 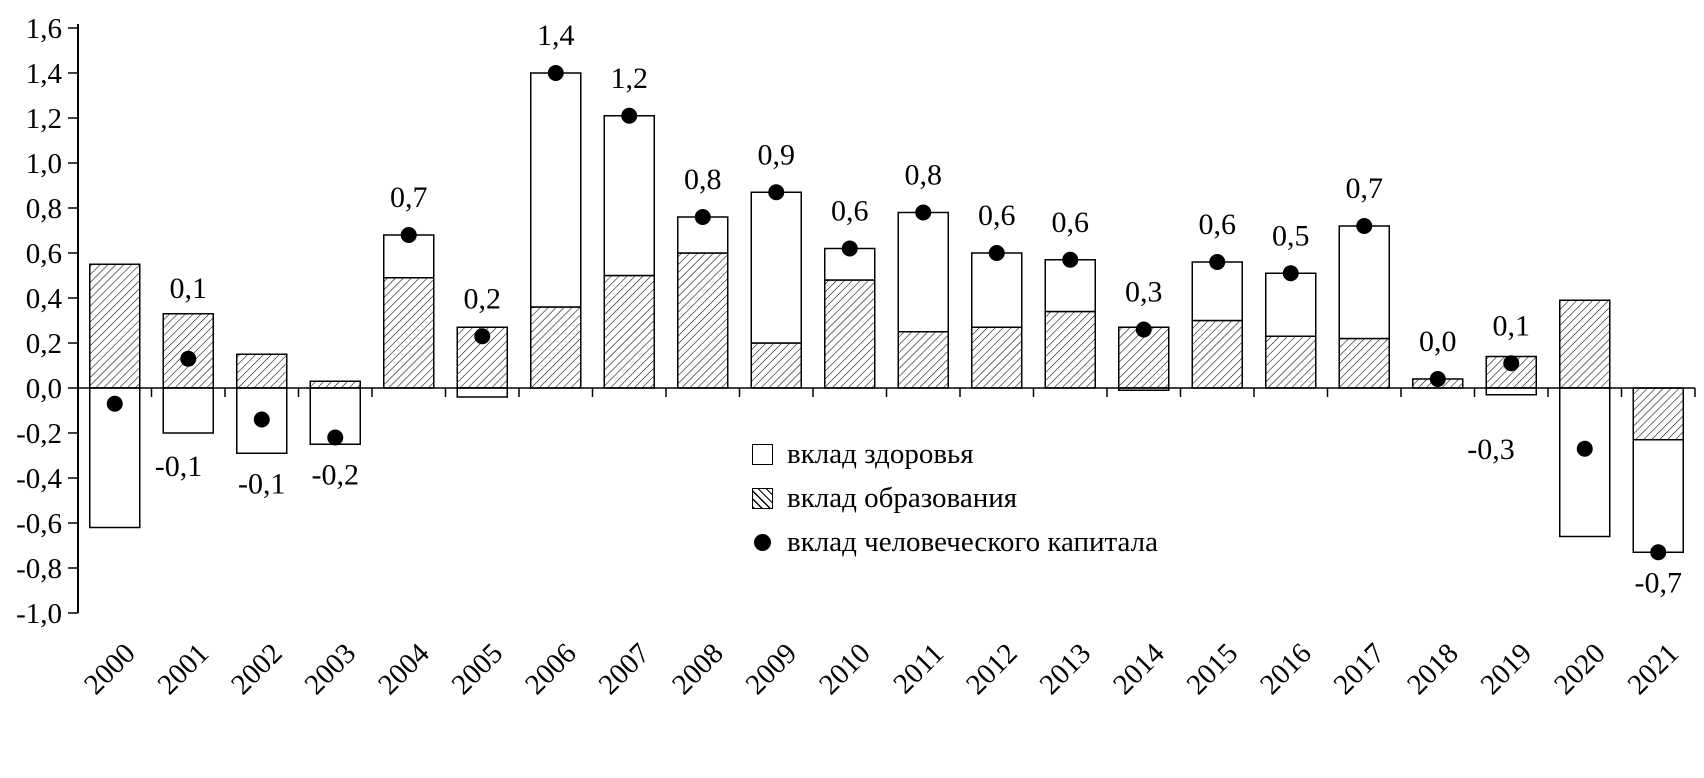 I want to click on x-axis-year-label: 2000, so click(x=110, y=669).